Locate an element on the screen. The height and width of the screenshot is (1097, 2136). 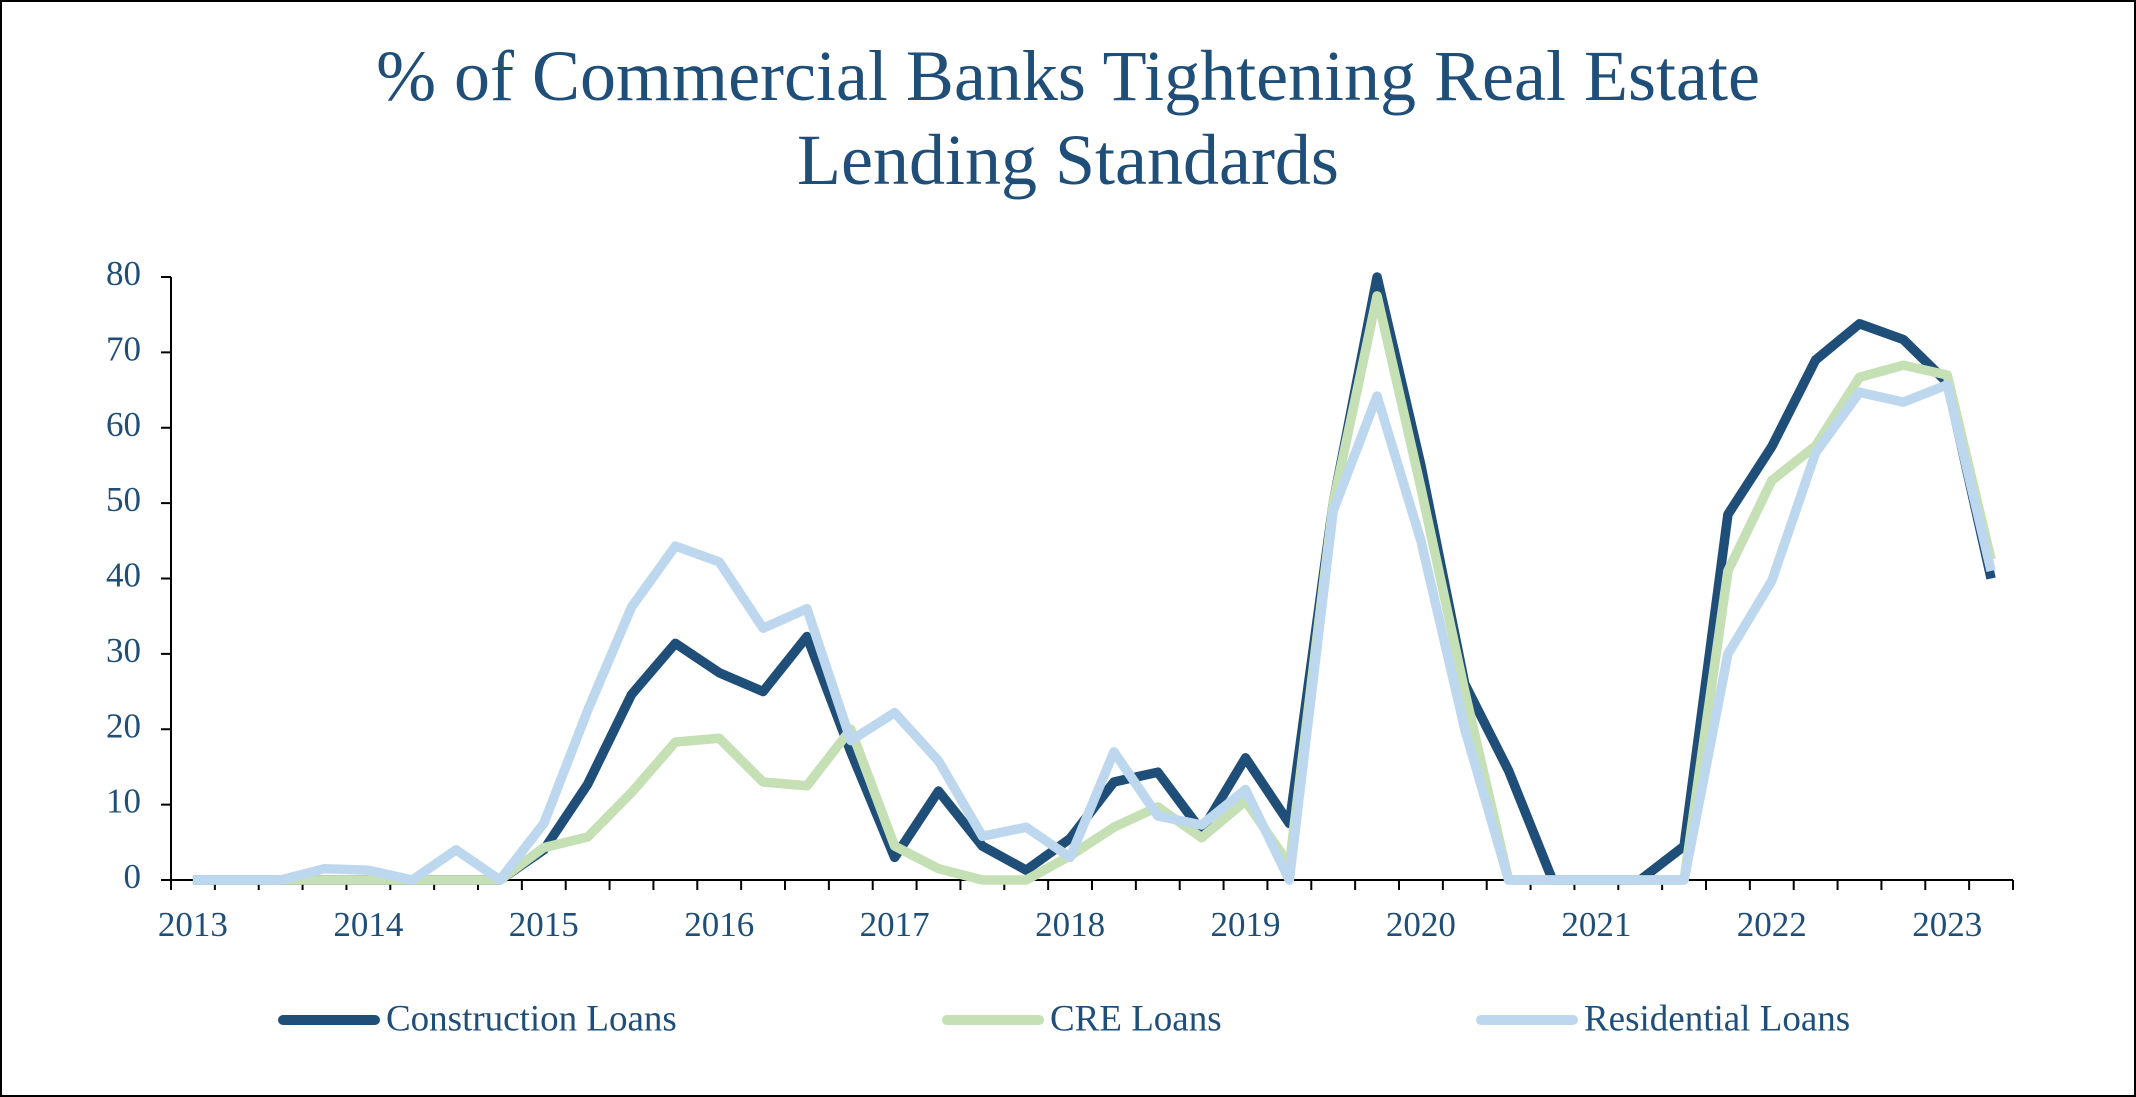
x-tick-label: 2016 is located at coordinates (719, 924).